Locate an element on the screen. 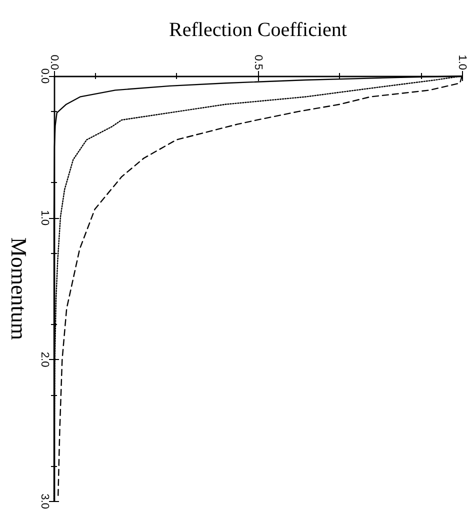  x-tick-label: 1.0 is located at coordinates (462, 62).